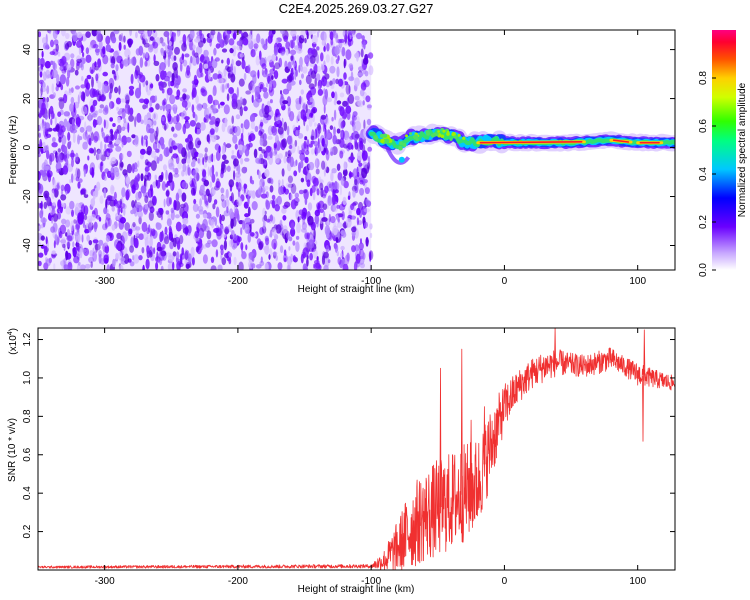 The height and width of the screenshot is (600, 750). I want to click on signal-blob, so click(448, 132).